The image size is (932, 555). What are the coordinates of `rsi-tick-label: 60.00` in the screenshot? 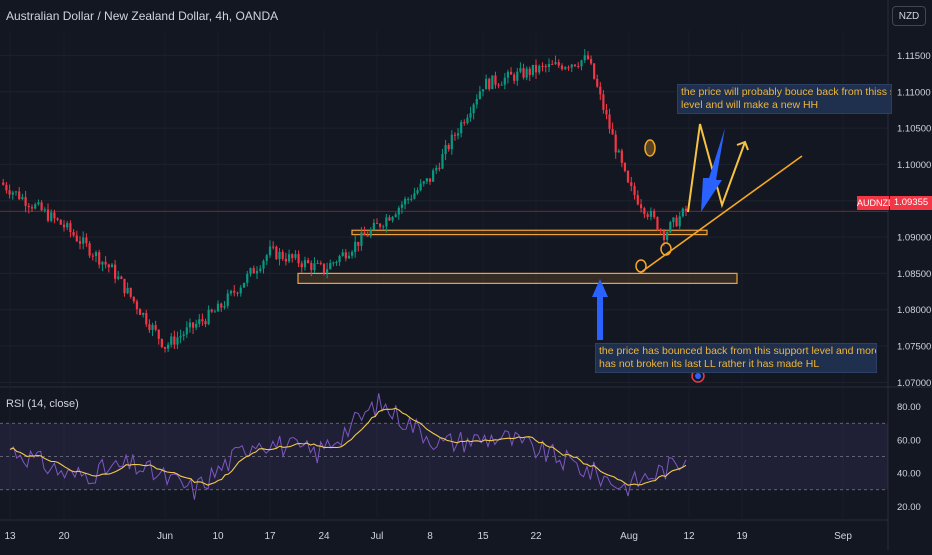 It's located at (909, 440).